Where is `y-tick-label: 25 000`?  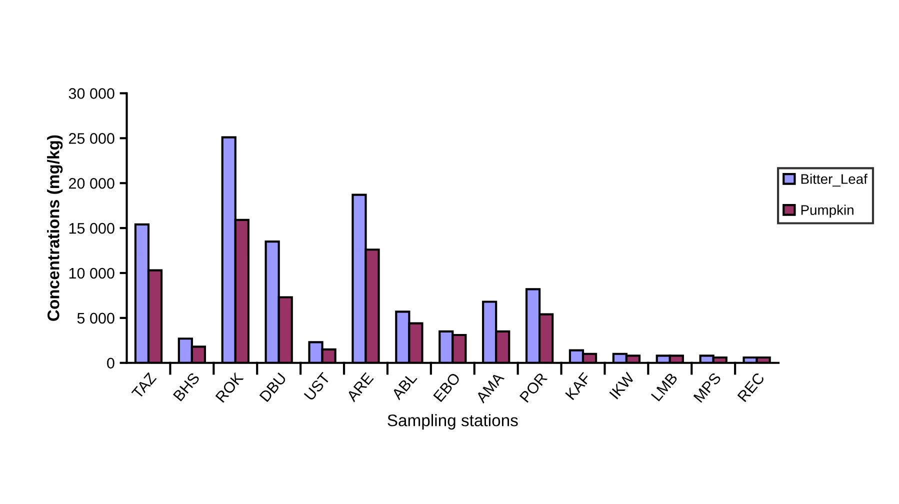
y-tick-label: 25 000 is located at coordinates (91, 138).